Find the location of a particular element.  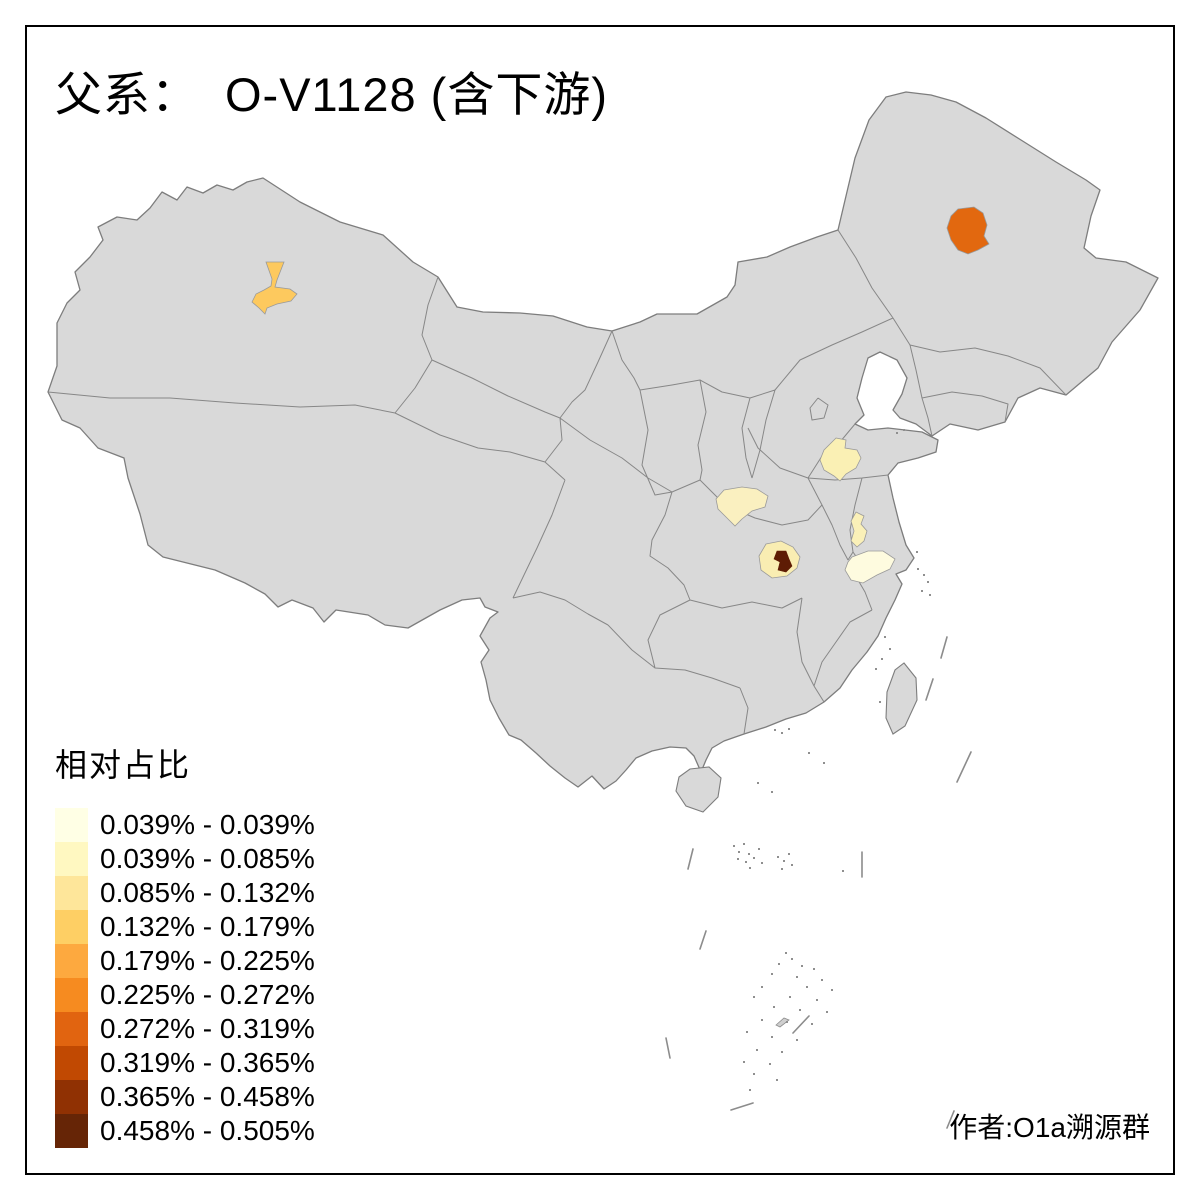

region-hubei-inner-highlight is located at coordinates (783, 561).